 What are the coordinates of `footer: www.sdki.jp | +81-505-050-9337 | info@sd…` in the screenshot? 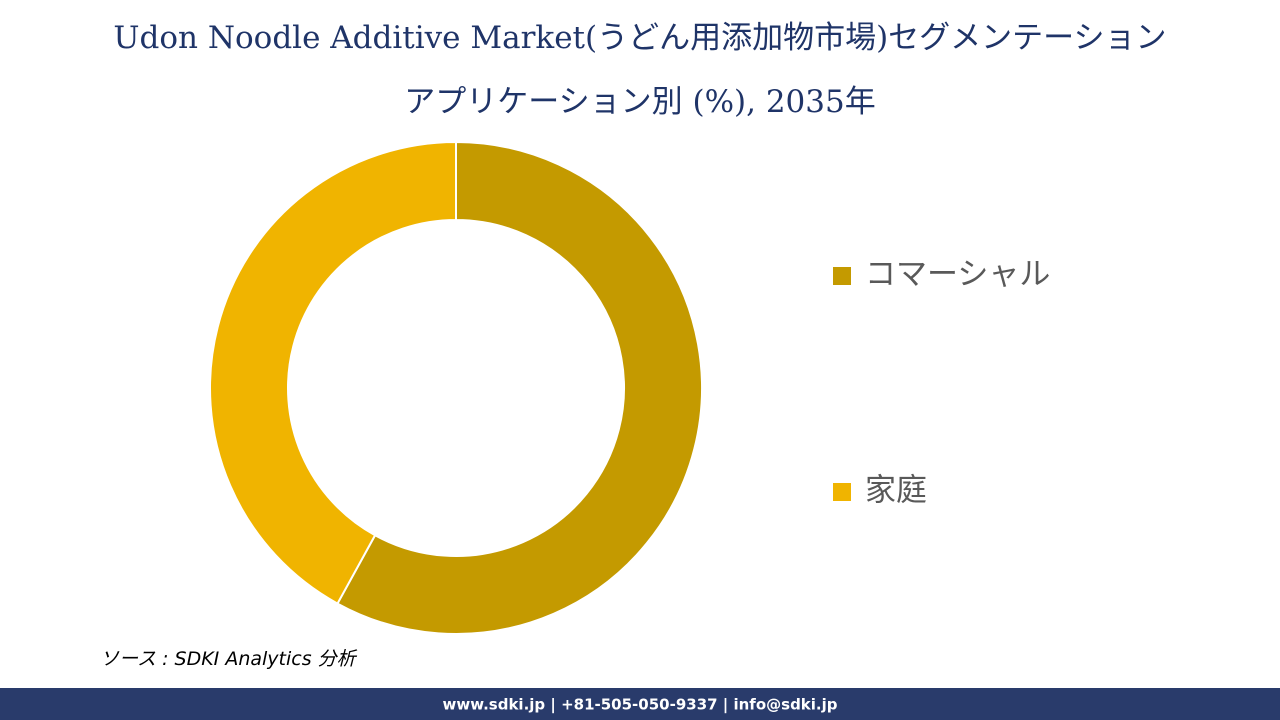 It's located at (639, 705).